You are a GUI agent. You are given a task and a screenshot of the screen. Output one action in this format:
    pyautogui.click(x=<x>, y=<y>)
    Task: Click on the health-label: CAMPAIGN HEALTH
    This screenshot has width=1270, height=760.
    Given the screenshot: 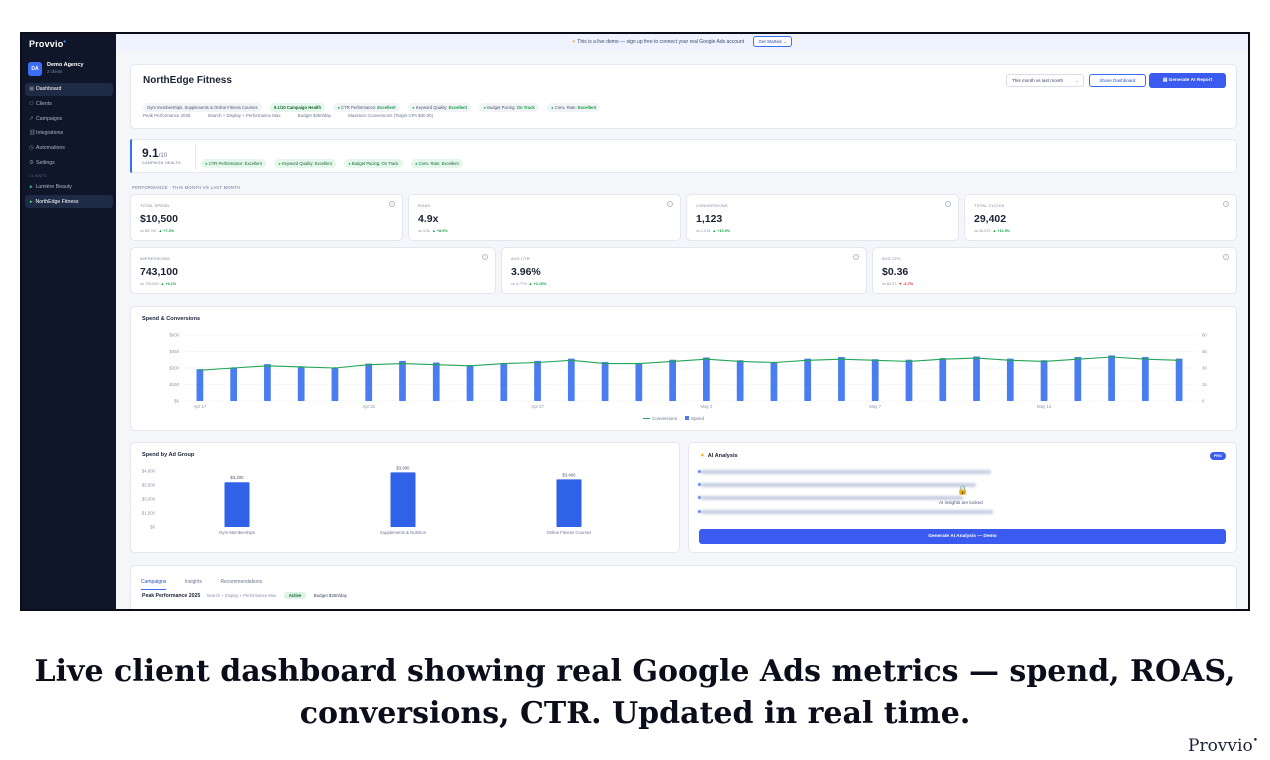 What is the action you would take?
    pyautogui.click(x=161, y=163)
    